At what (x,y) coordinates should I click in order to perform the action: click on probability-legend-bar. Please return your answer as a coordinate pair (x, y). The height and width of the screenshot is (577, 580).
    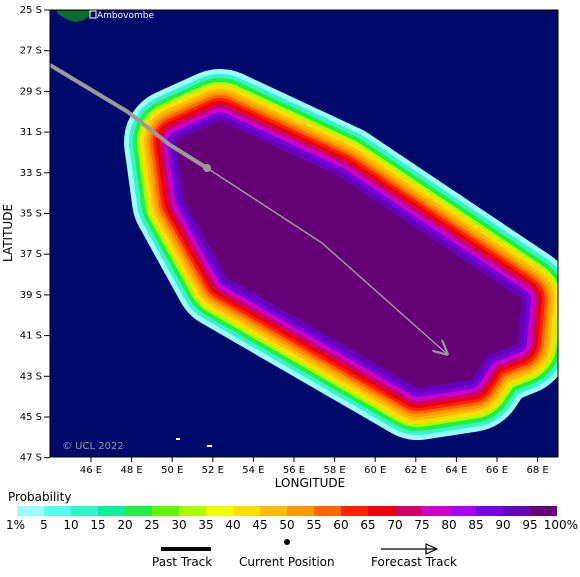
    Looking at the image, I should click on (287, 511).